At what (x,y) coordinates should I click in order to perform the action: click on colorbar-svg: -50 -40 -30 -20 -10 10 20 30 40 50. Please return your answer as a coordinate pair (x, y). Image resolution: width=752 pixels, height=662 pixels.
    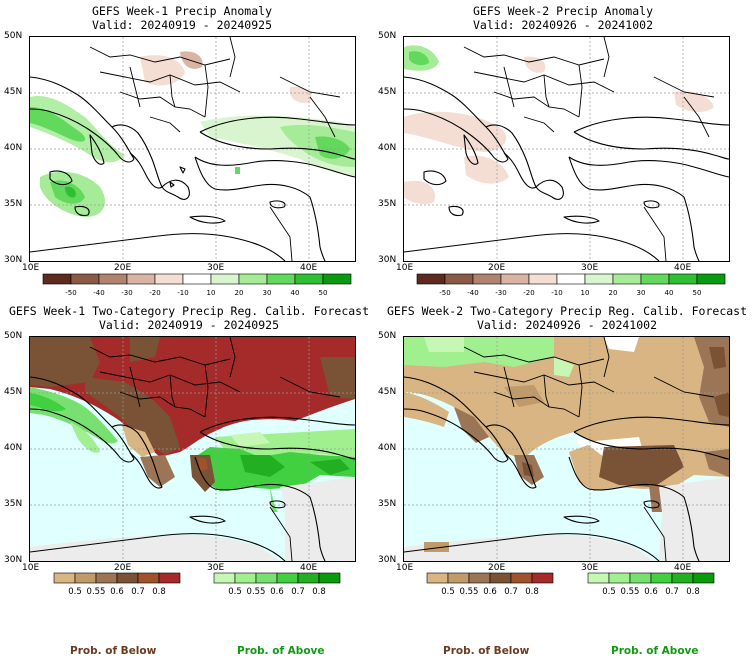
    Looking at the image, I should click on (571, 285).